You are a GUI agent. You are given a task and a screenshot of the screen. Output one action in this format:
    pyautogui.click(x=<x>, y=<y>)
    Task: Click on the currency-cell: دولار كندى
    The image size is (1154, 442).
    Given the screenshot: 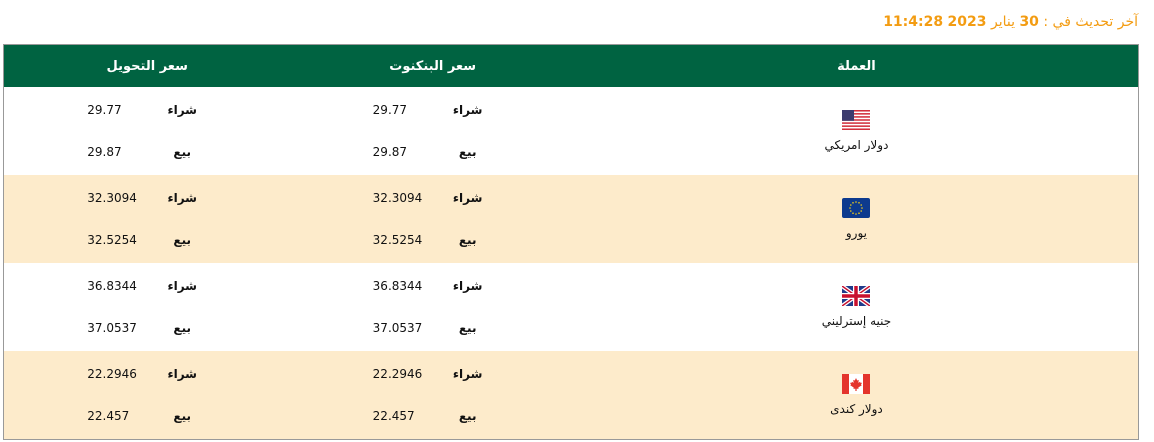 What is the action you would take?
    pyautogui.click(x=856, y=395)
    